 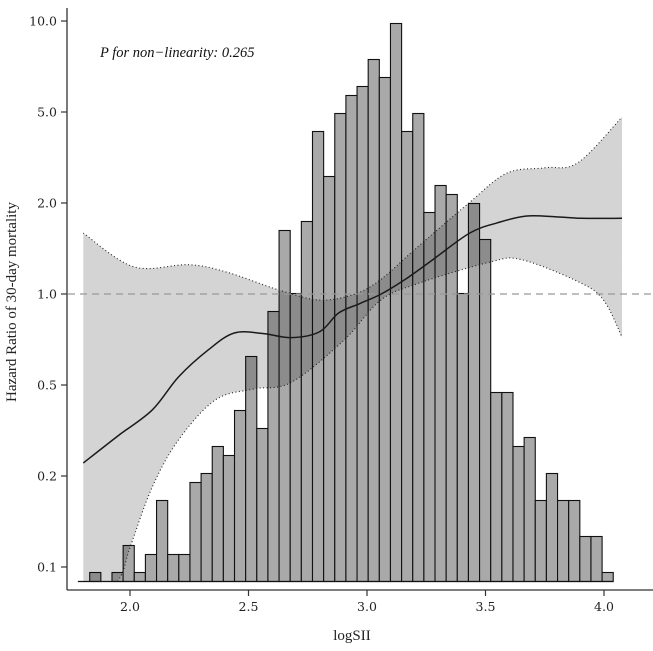 I want to click on y-tick-label: 0.5, so click(x=47, y=385).